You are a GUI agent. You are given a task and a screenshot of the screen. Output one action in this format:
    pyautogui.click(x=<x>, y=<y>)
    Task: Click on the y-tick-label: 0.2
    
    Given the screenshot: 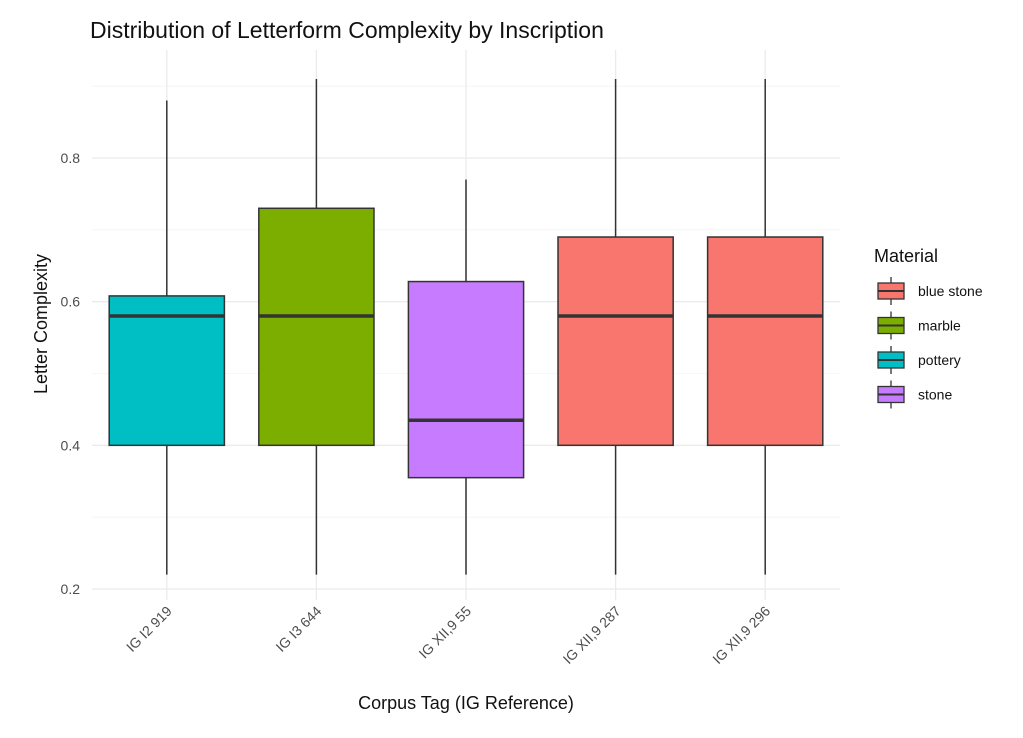 What is the action you would take?
    pyautogui.click(x=71, y=589)
    